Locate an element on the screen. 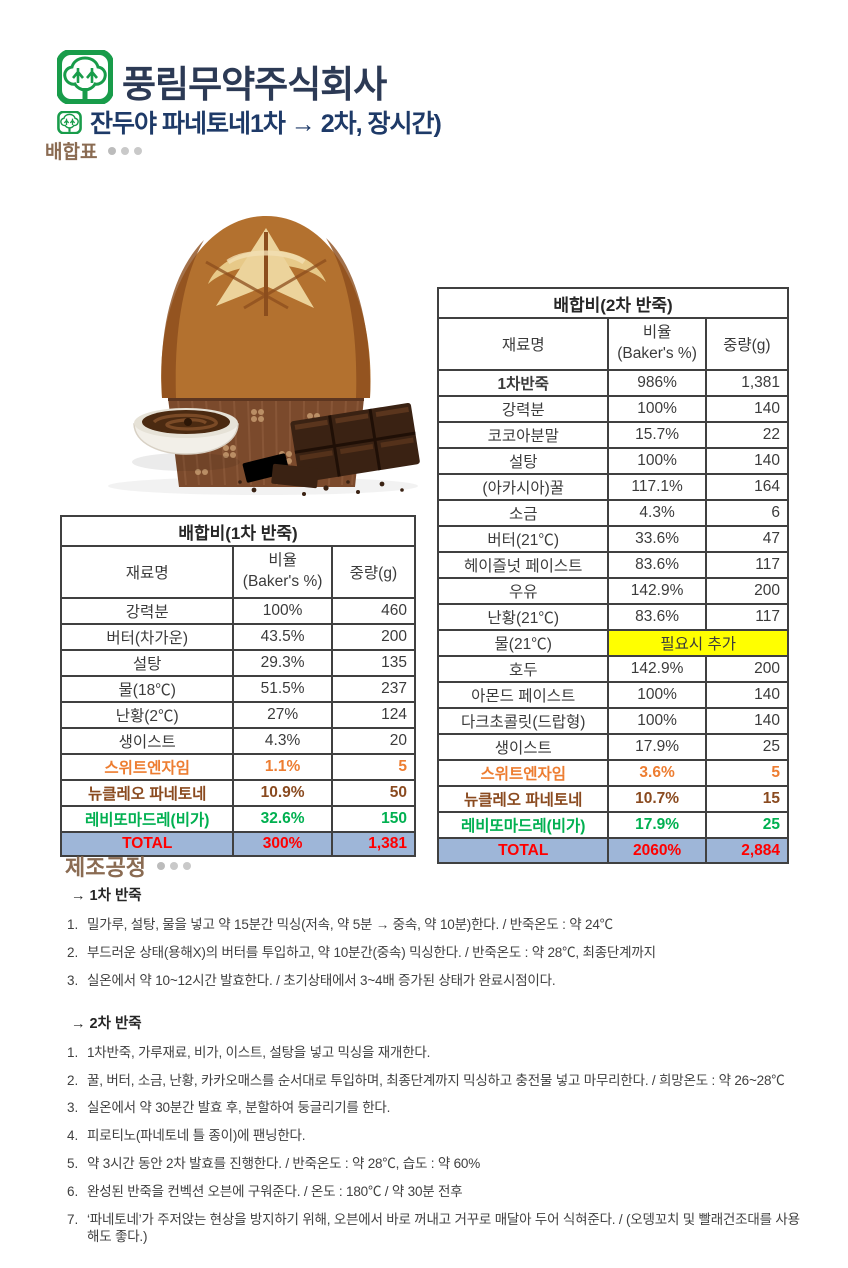  weight-cell: 460 is located at coordinates (373, 611).